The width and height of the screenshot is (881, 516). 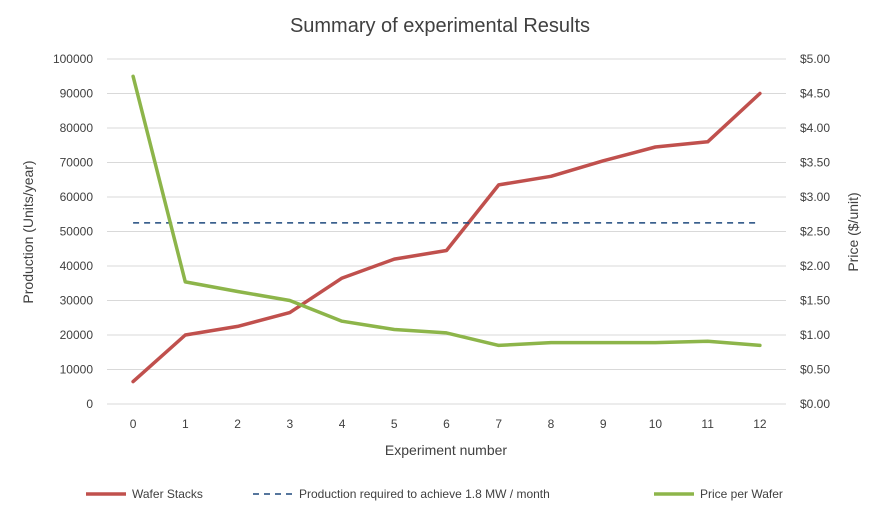 I want to click on y2-tick-label: $0.50, so click(x=815, y=370).